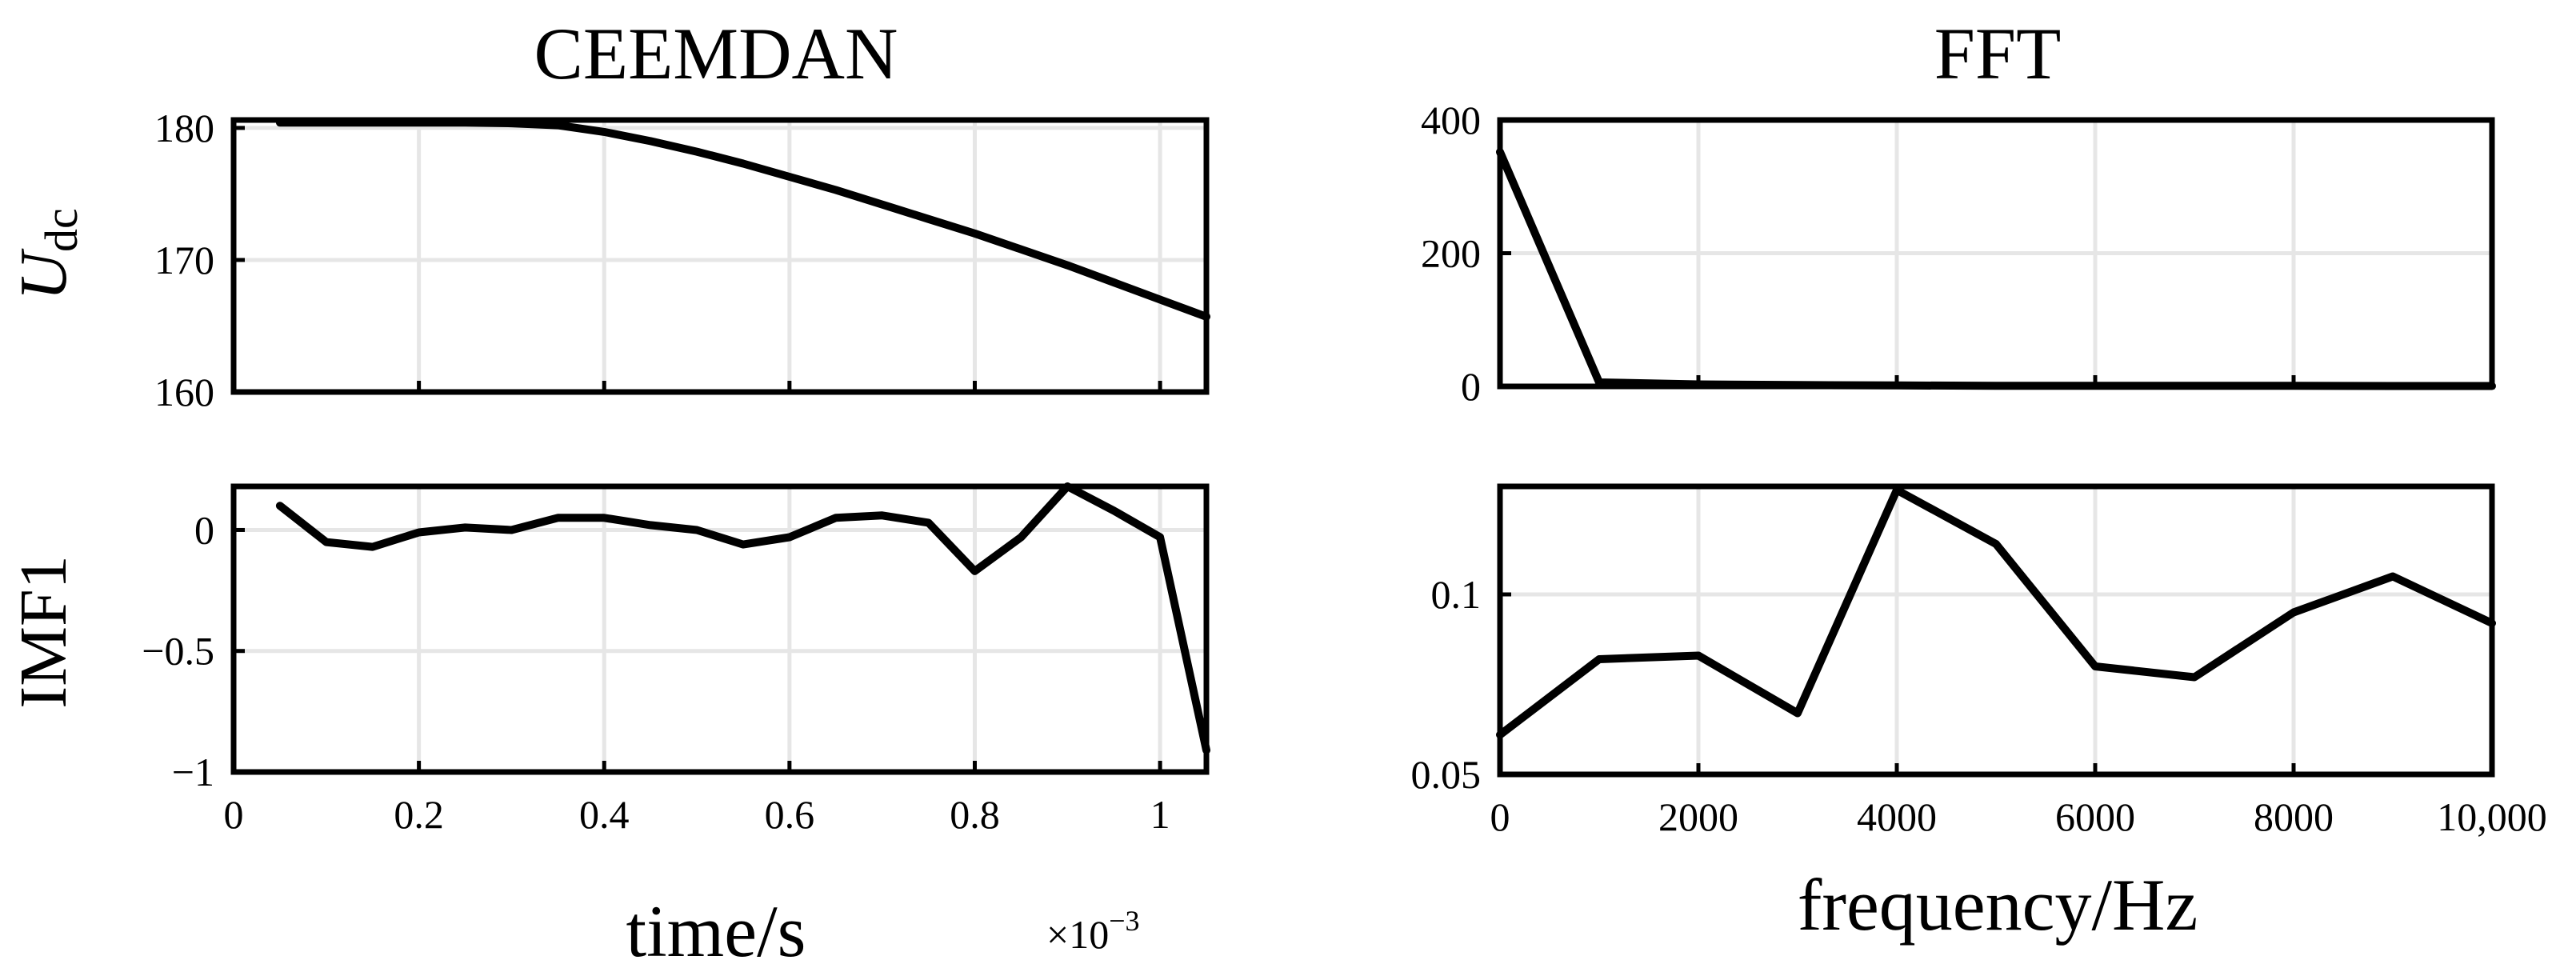 This screenshot has height=980, width=2576. I want to click on fft-zoom-x-tick-label-1: 2000, so click(1698, 816).